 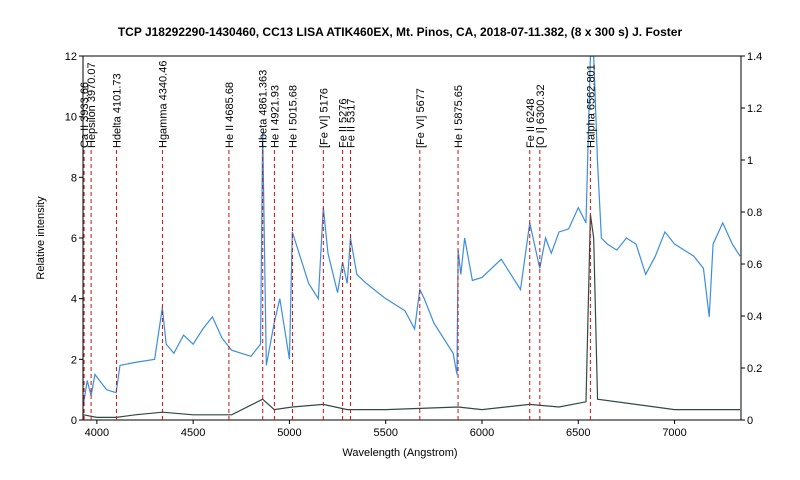 I want to click on y-tick-label: 8, so click(x=74, y=178).